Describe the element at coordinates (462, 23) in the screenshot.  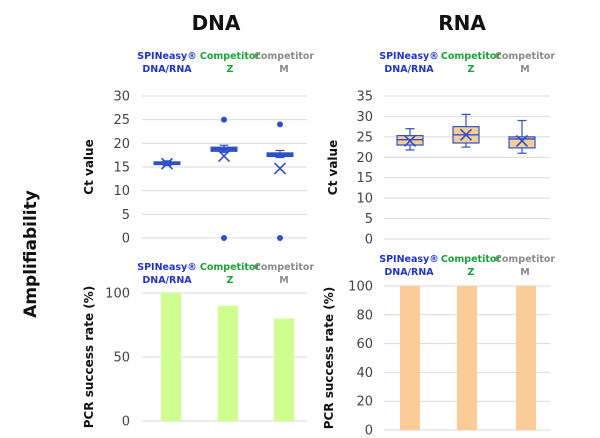
I see `rna-header: RNA` at that location.